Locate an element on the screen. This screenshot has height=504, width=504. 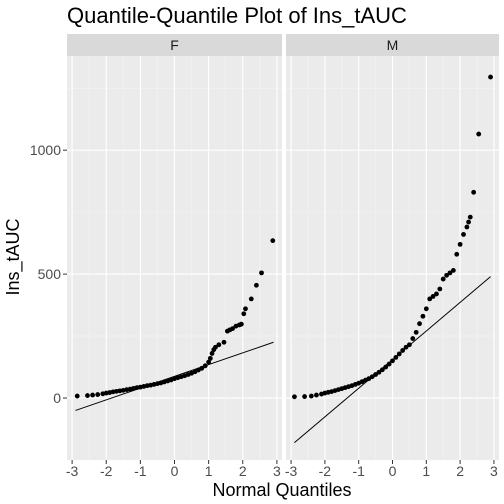
facet-strip-label: F is located at coordinates (174, 45).